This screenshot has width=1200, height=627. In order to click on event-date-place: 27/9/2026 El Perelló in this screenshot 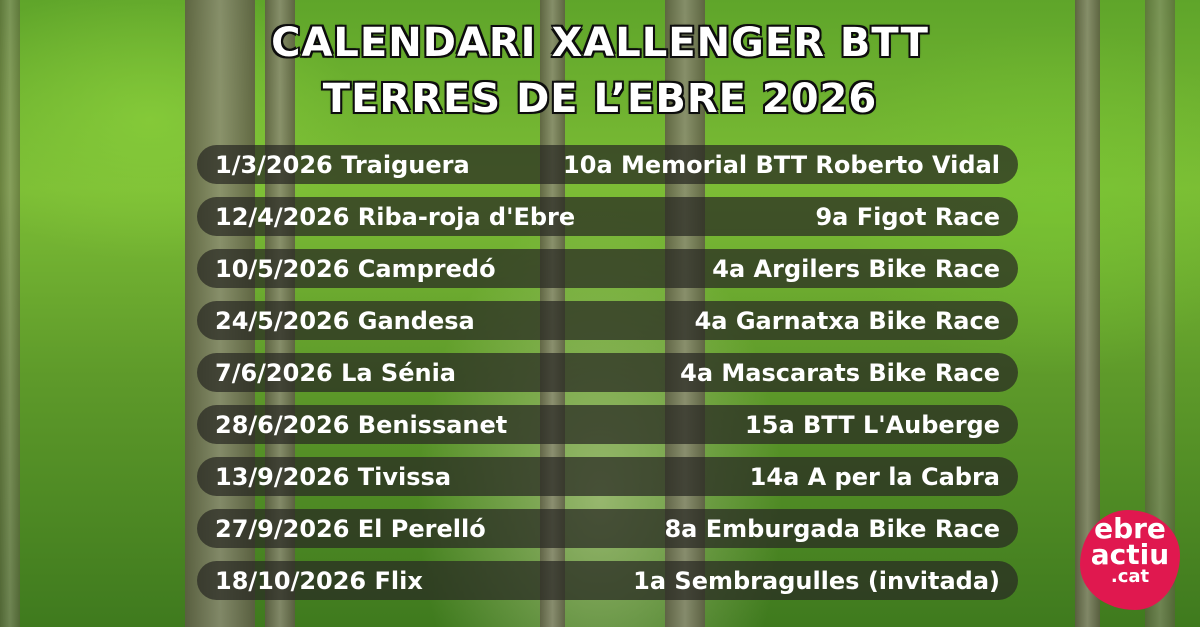, I will do `click(350, 528)`.